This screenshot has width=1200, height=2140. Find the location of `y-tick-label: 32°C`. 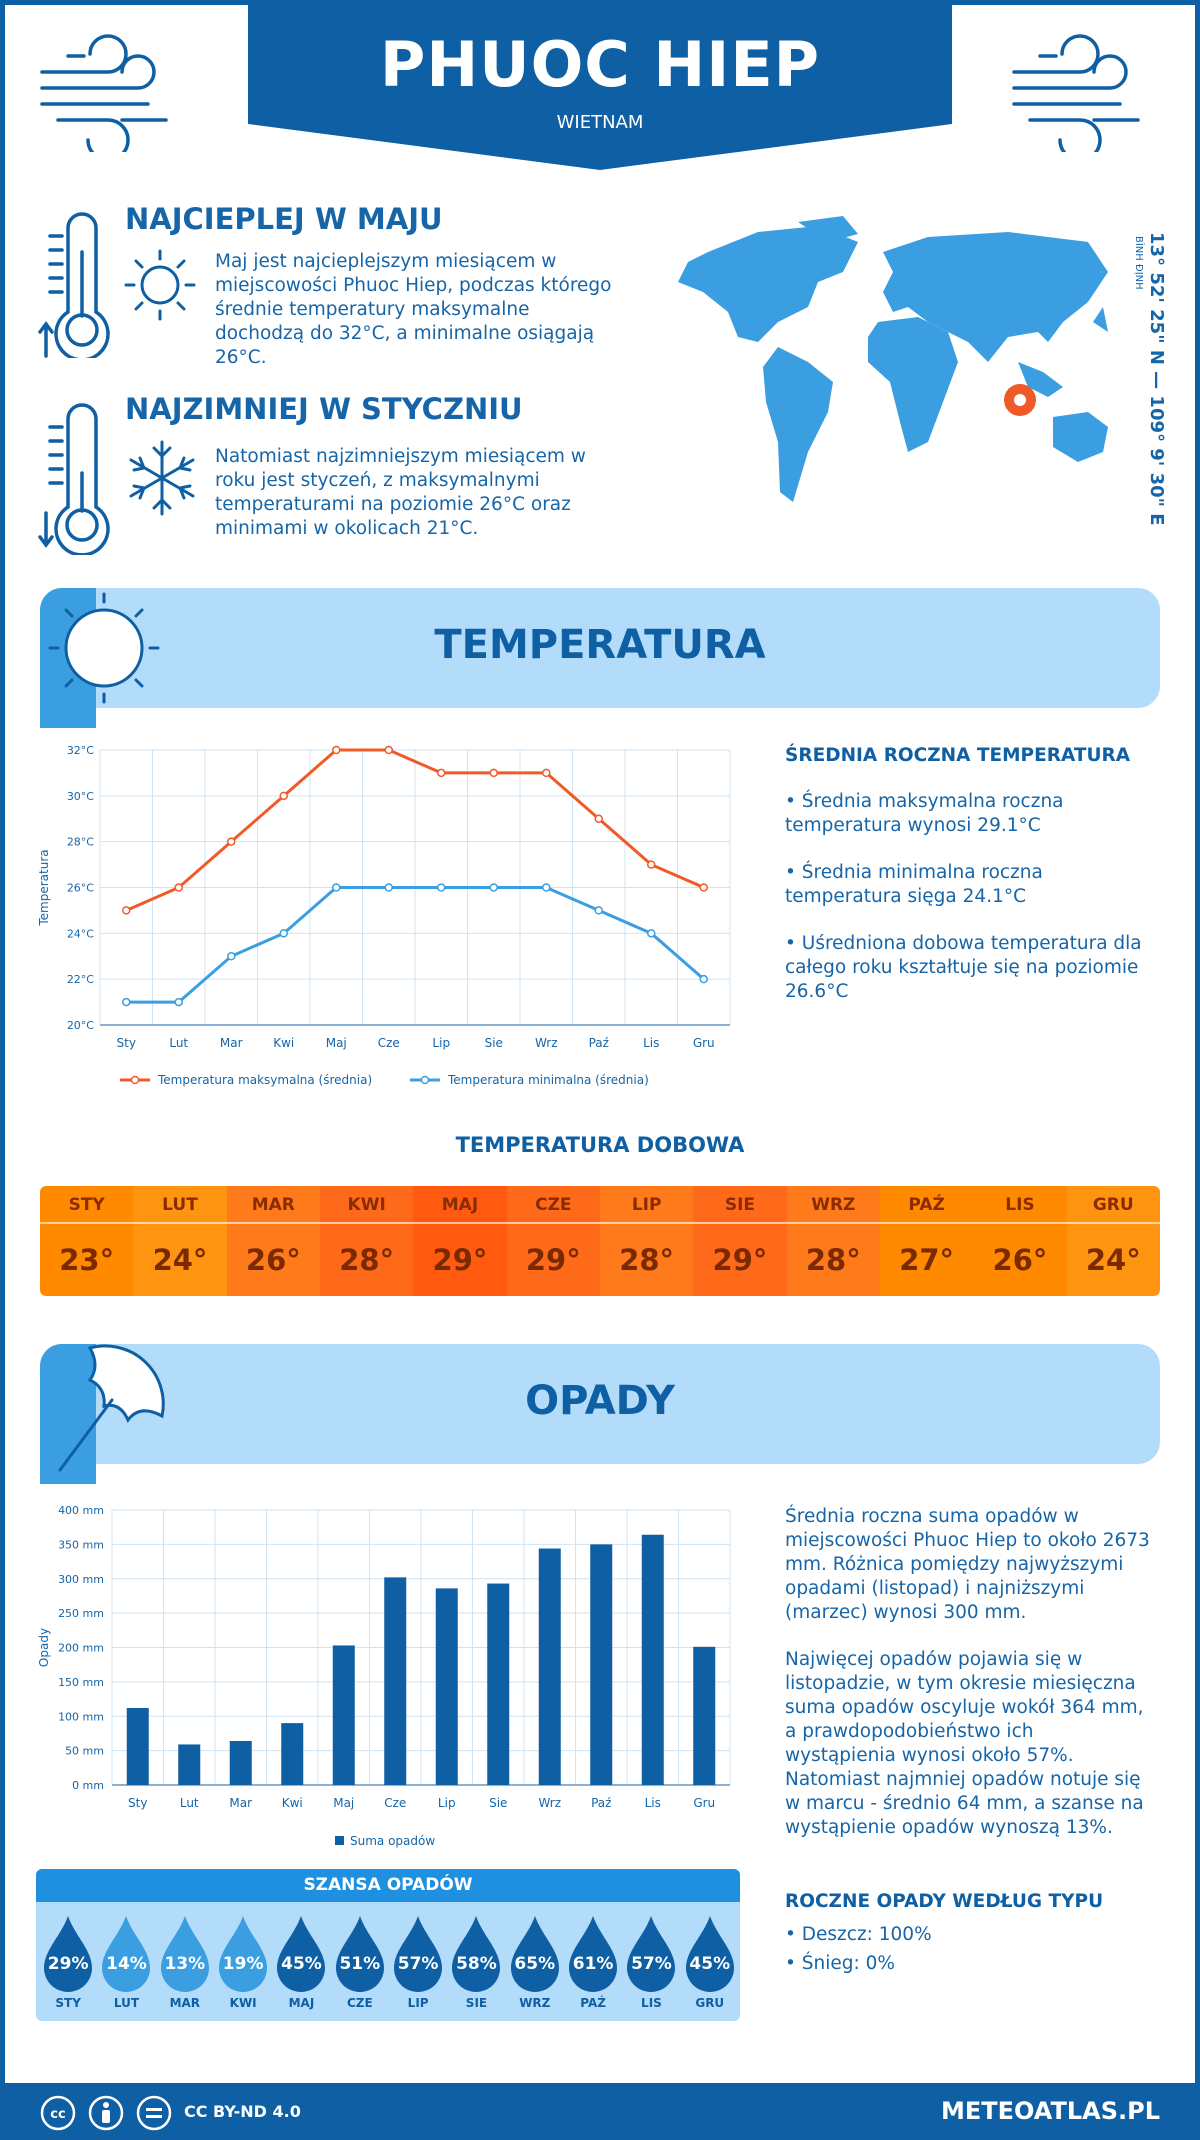

y-tick-label: 32°C is located at coordinates (80, 750).